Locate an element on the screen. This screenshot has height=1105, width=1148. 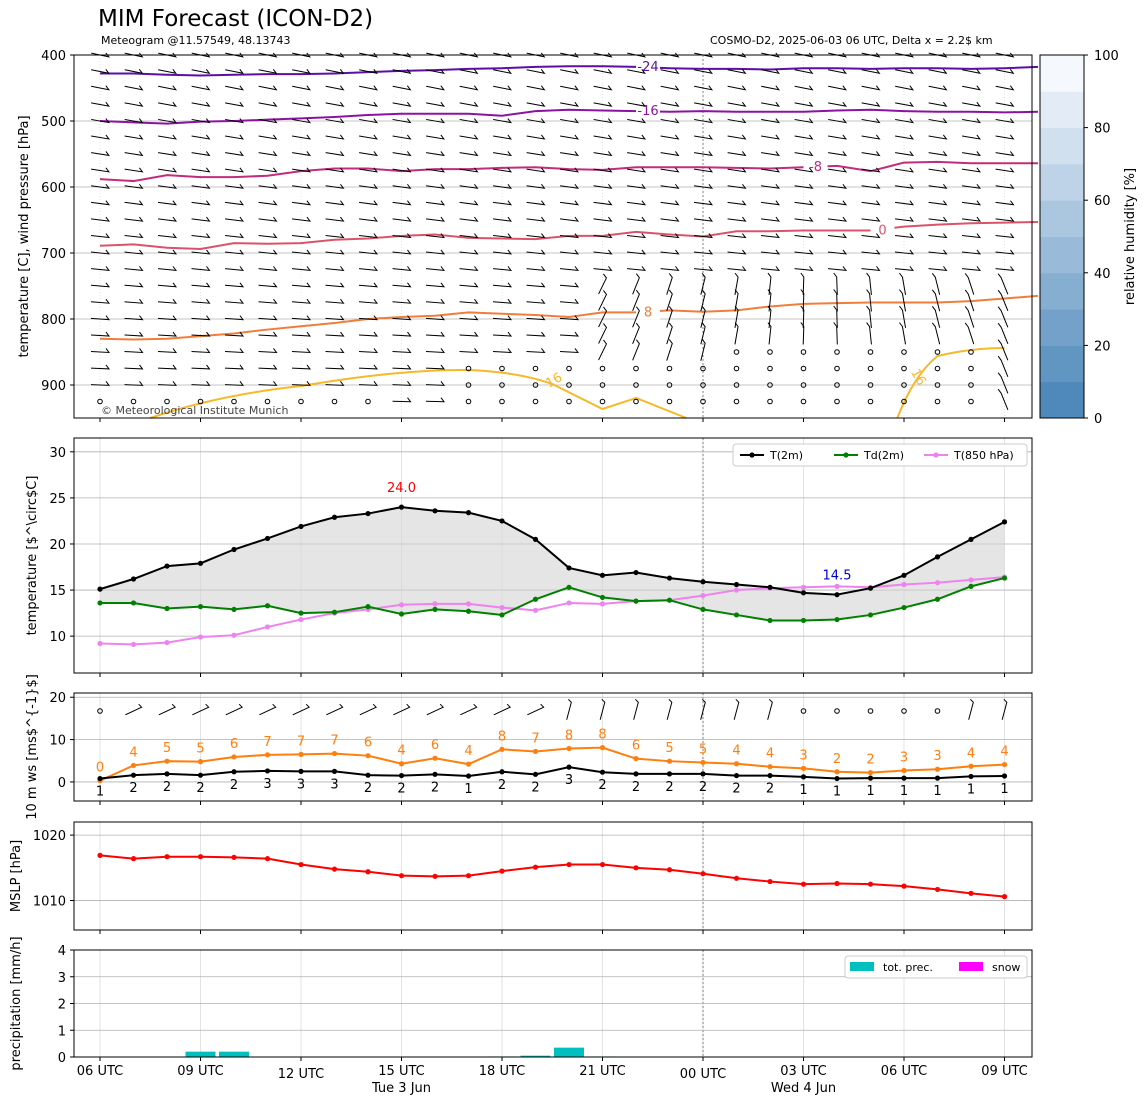
y-axis-label: MSLP [hPa] is located at coordinates (16, 876).